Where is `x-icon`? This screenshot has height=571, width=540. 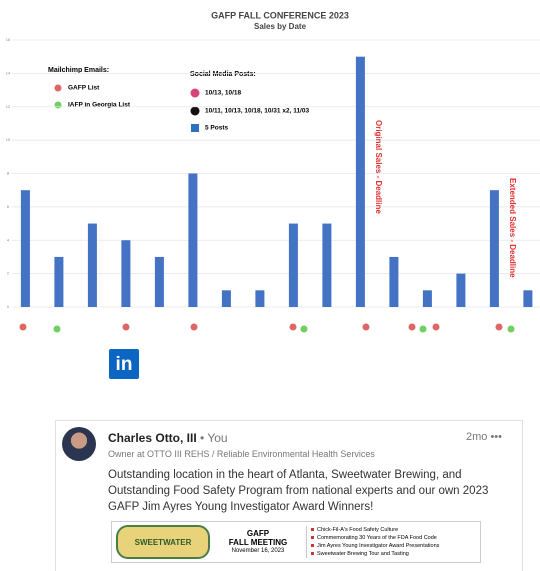
x-icon is located at coordinates (195, 111).